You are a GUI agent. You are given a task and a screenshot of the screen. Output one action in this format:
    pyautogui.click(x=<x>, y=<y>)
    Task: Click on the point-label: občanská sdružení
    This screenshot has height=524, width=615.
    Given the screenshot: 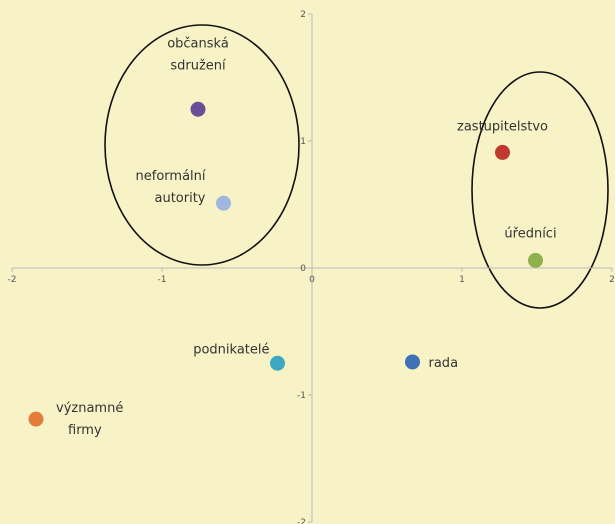 What is the action you would take?
    pyautogui.click(x=198, y=54)
    